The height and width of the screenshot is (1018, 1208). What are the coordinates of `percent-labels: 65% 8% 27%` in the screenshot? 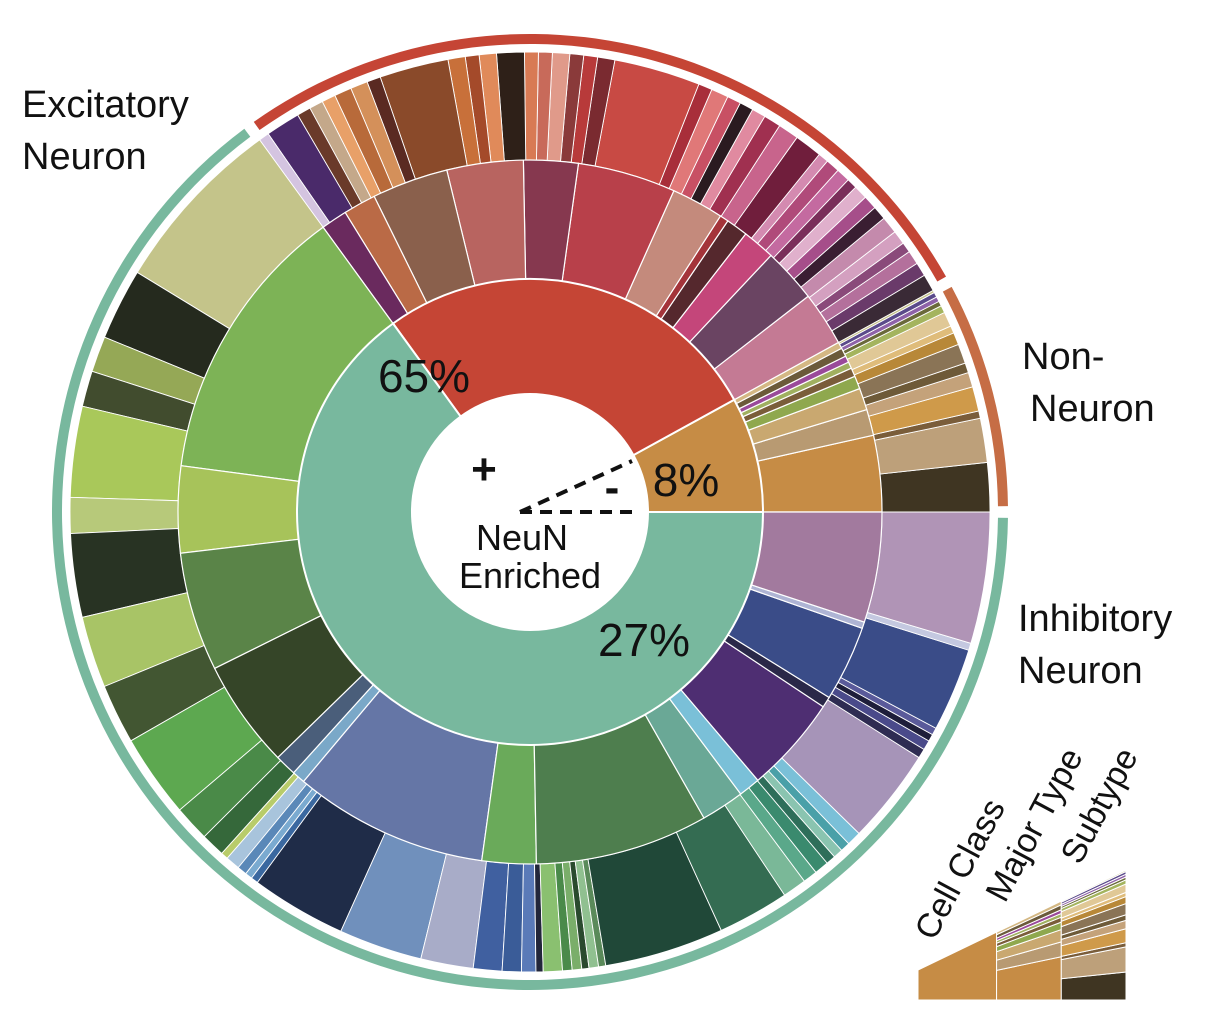 It's located at (548, 508).